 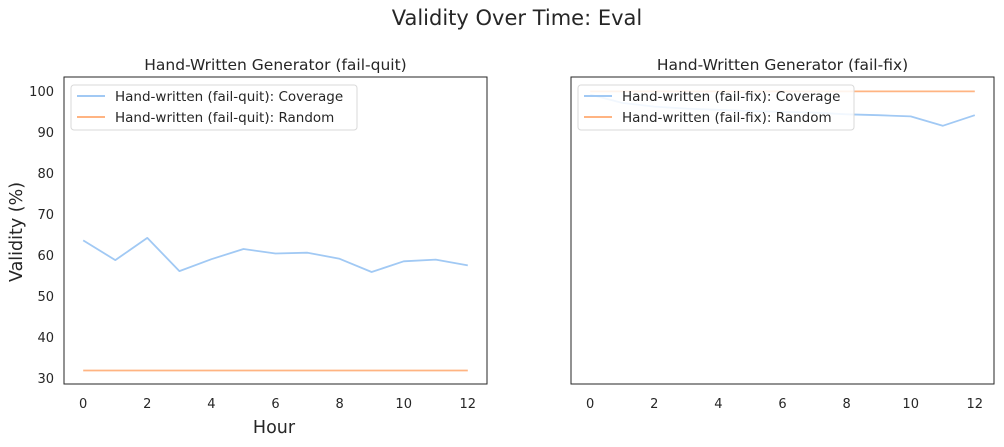 What do you see at coordinates (517, 18) in the screenshot?
I see `figure-suptitle: Validity Over Time: Eval` at bounding box center [517, 18].